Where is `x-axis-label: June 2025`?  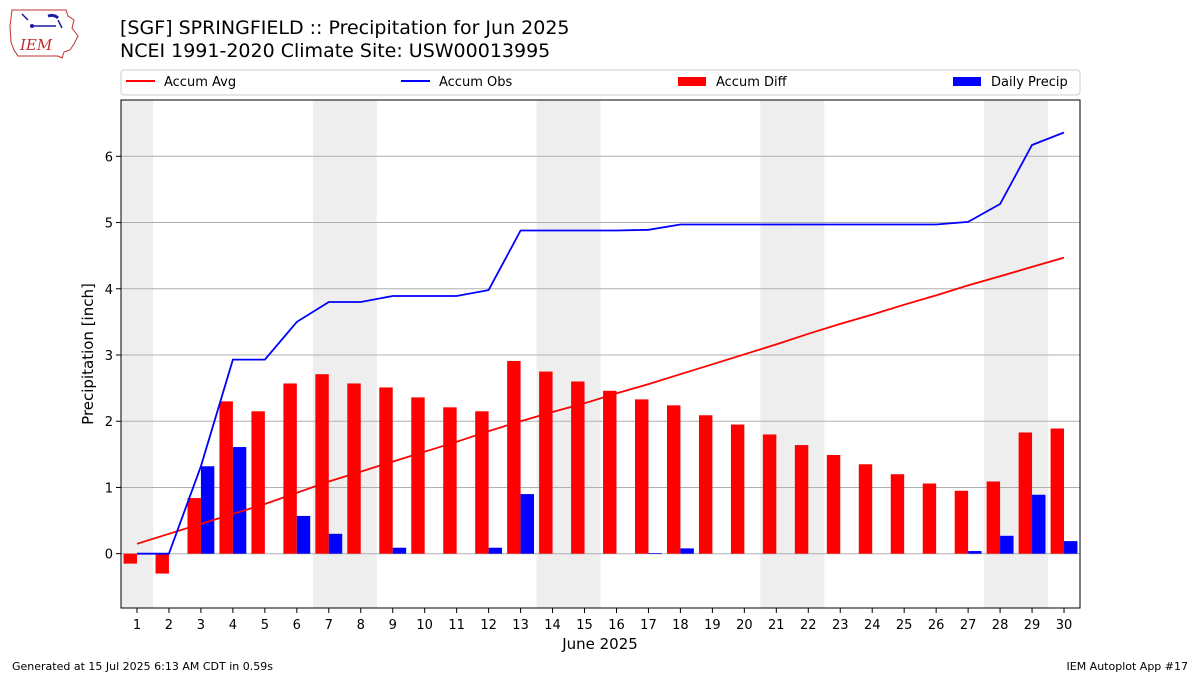
x-axis-label: June 2025 is located at coordinates (599, 644).